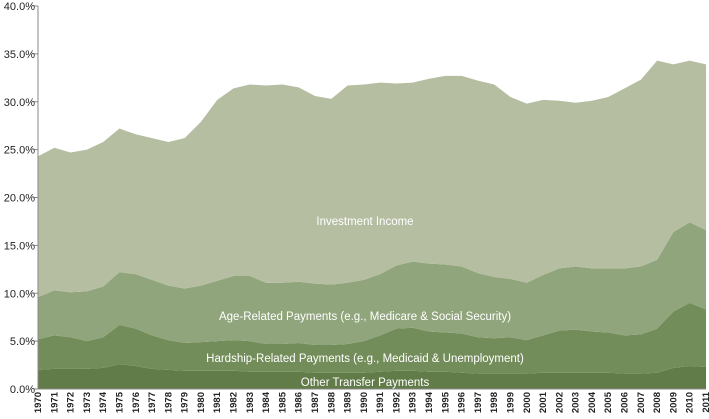 The height and width of the screenshot is (419, 709). Describe the element at coordinates (168, 402) in the screenshot. I see `x-tick-label: 1978` at that location.